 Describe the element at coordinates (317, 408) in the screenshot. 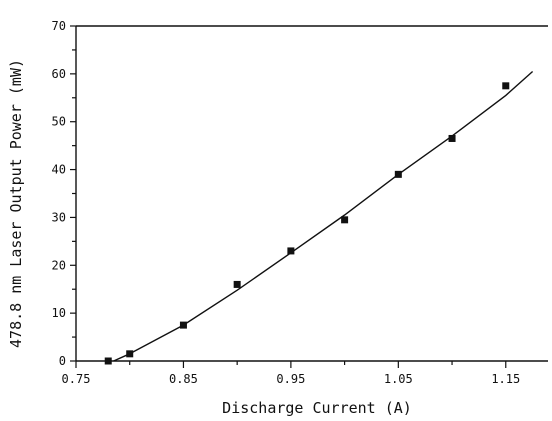

I see `x-axis-title: Discharge Current (A)` at that location.